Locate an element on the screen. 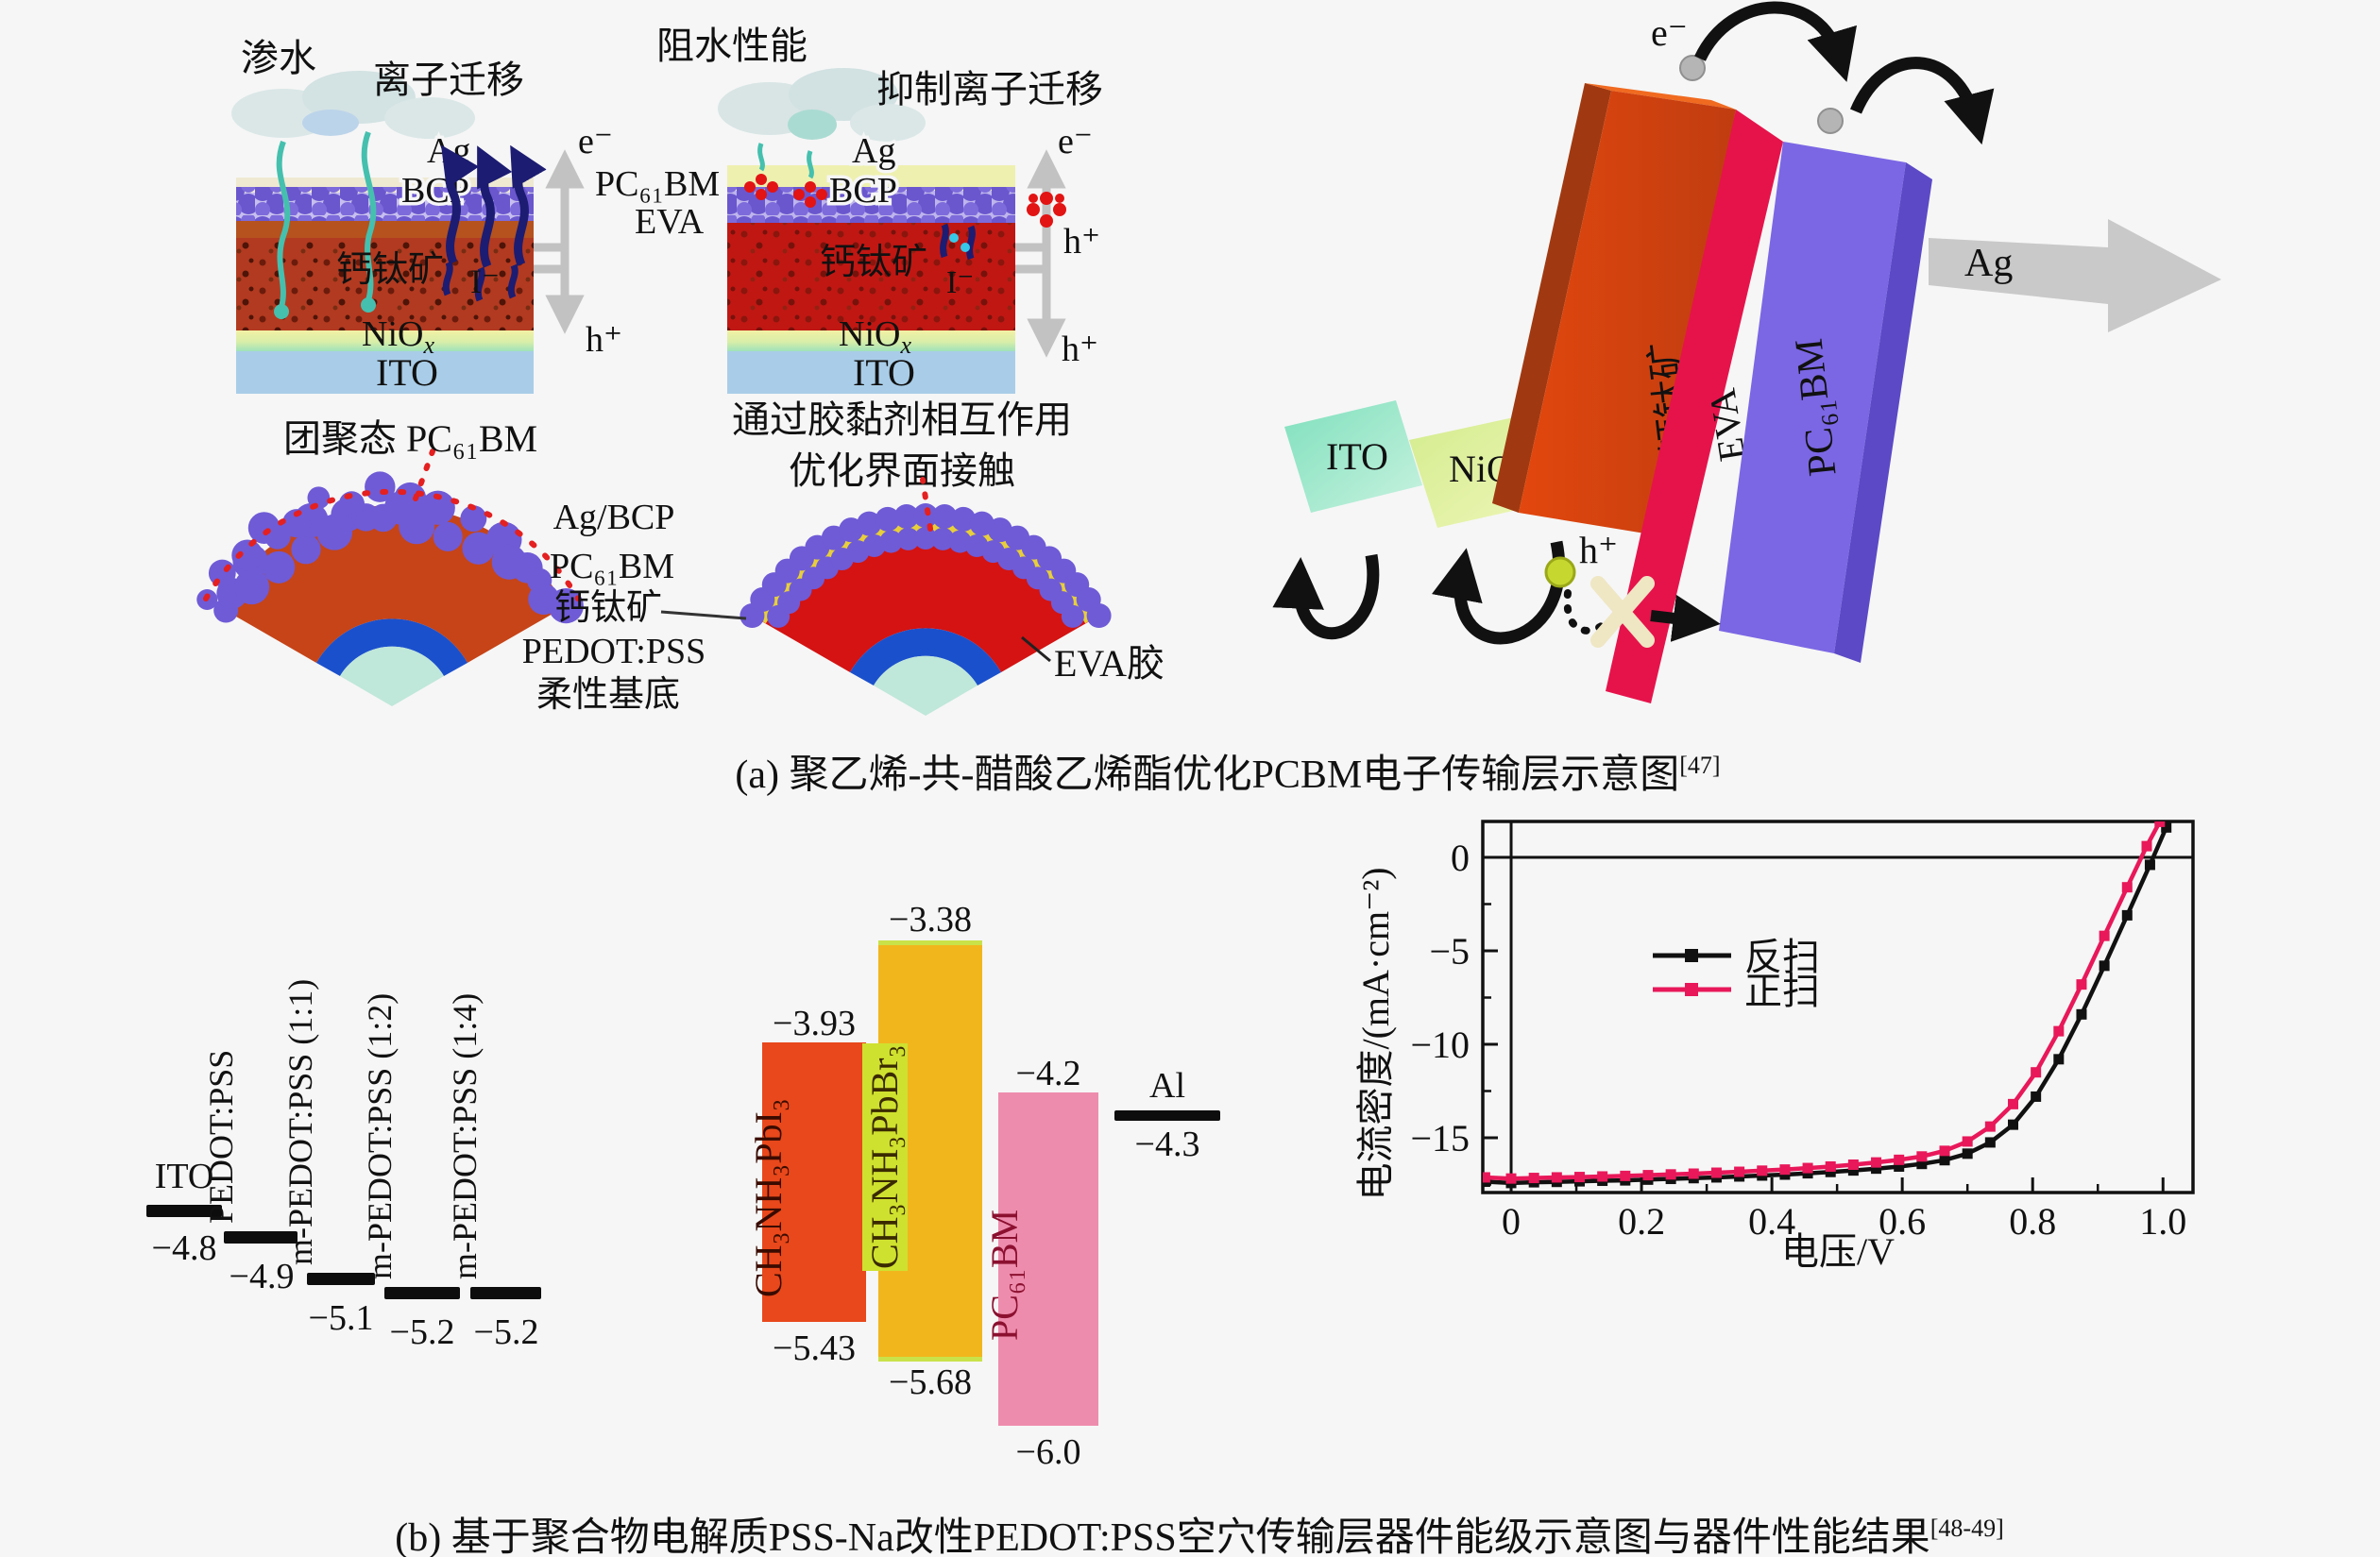 Image resolution: width=2380 pixels, height=1557 pixels. legend-marker-forward is located at coordinates (1691, 989).